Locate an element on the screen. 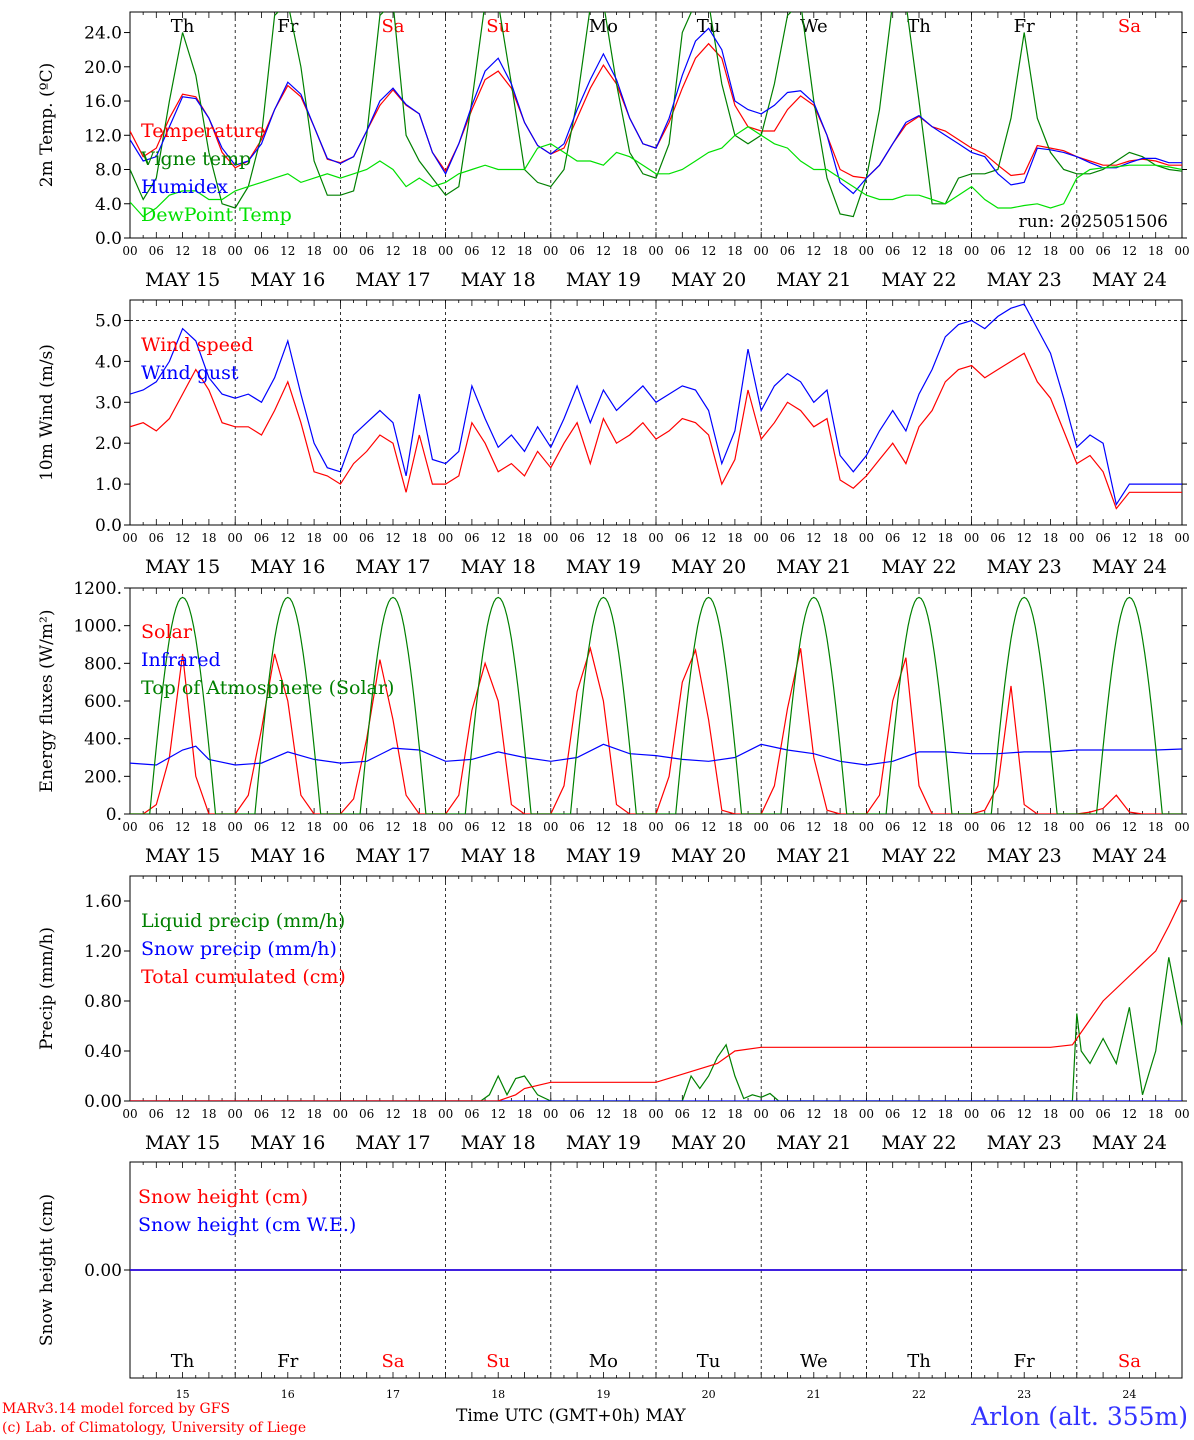  y-tick-label: 16.0 is located at coordinates (103, 102).